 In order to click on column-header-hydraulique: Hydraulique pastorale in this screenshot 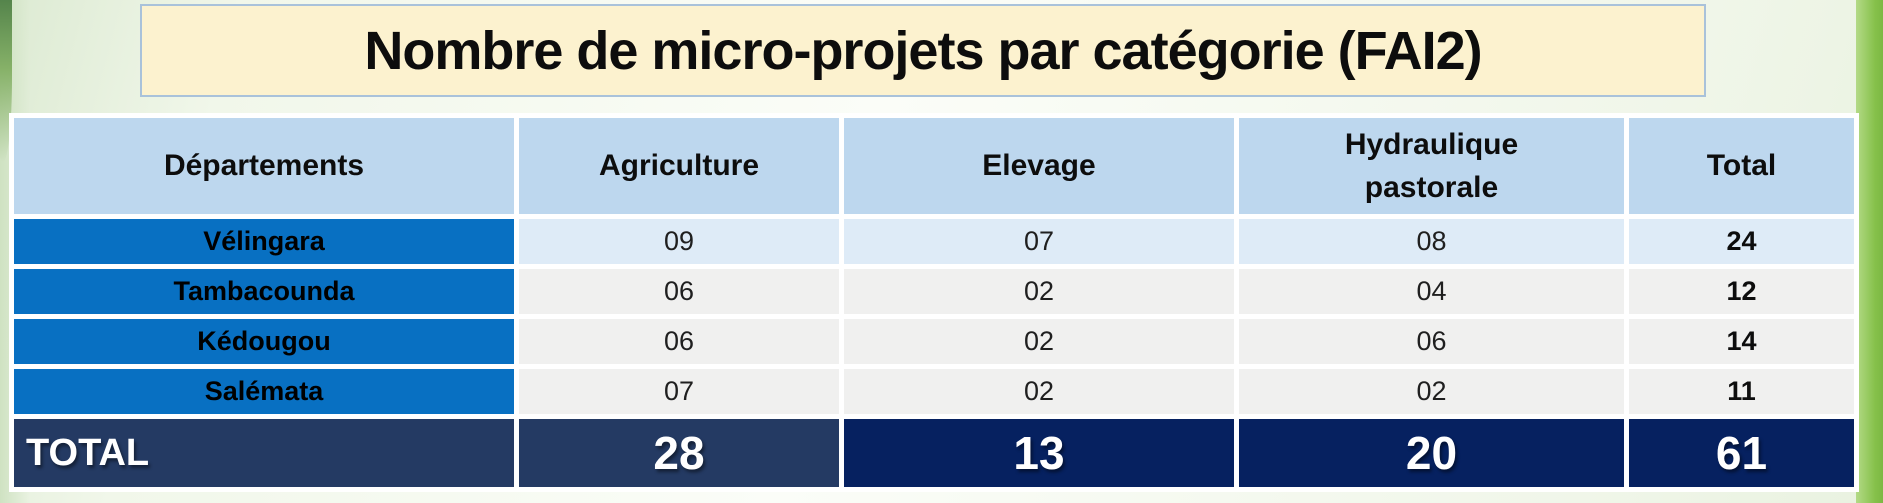, I will do `click(1431, 166)`.